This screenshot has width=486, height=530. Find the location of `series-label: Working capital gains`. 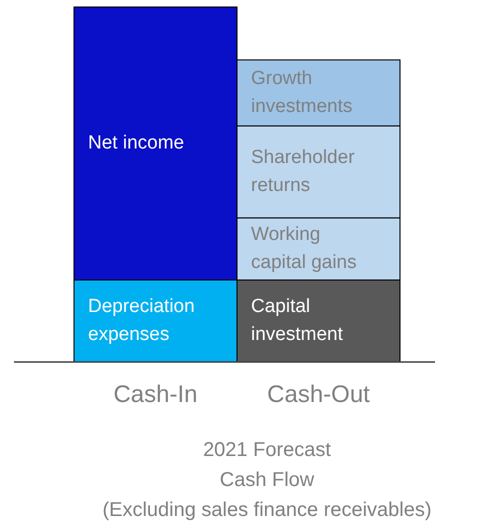

series-label: Working capital gains is located at coordinates (304, 248).